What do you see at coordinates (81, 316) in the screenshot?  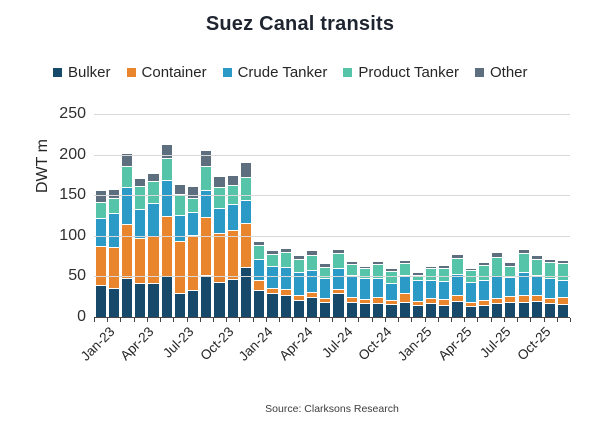 I see `y-tick-label: 0` at bounding box center [81, 316].